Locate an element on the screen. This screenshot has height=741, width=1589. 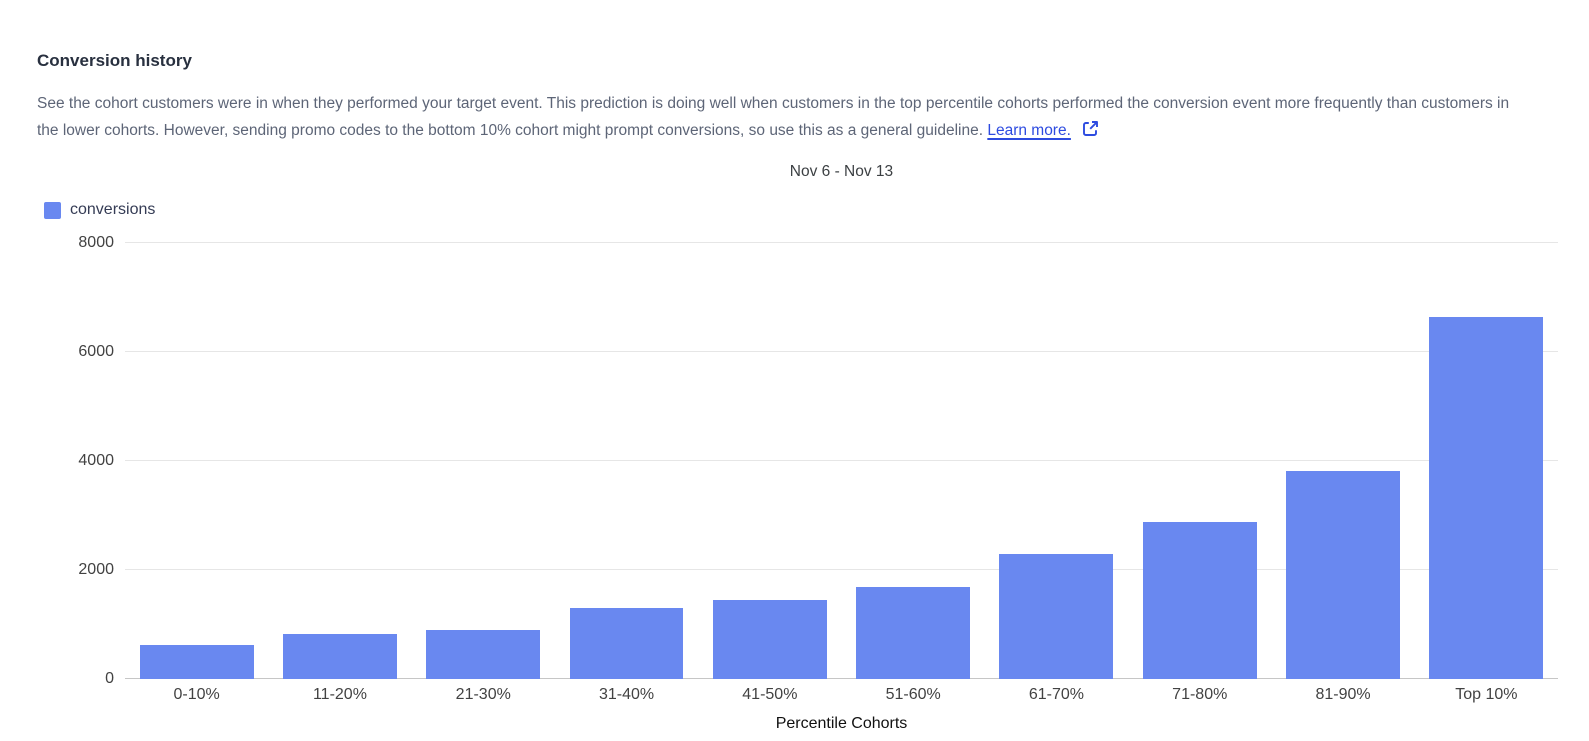
x-tick-label: 41-50% is located at coordinates (770, 694).